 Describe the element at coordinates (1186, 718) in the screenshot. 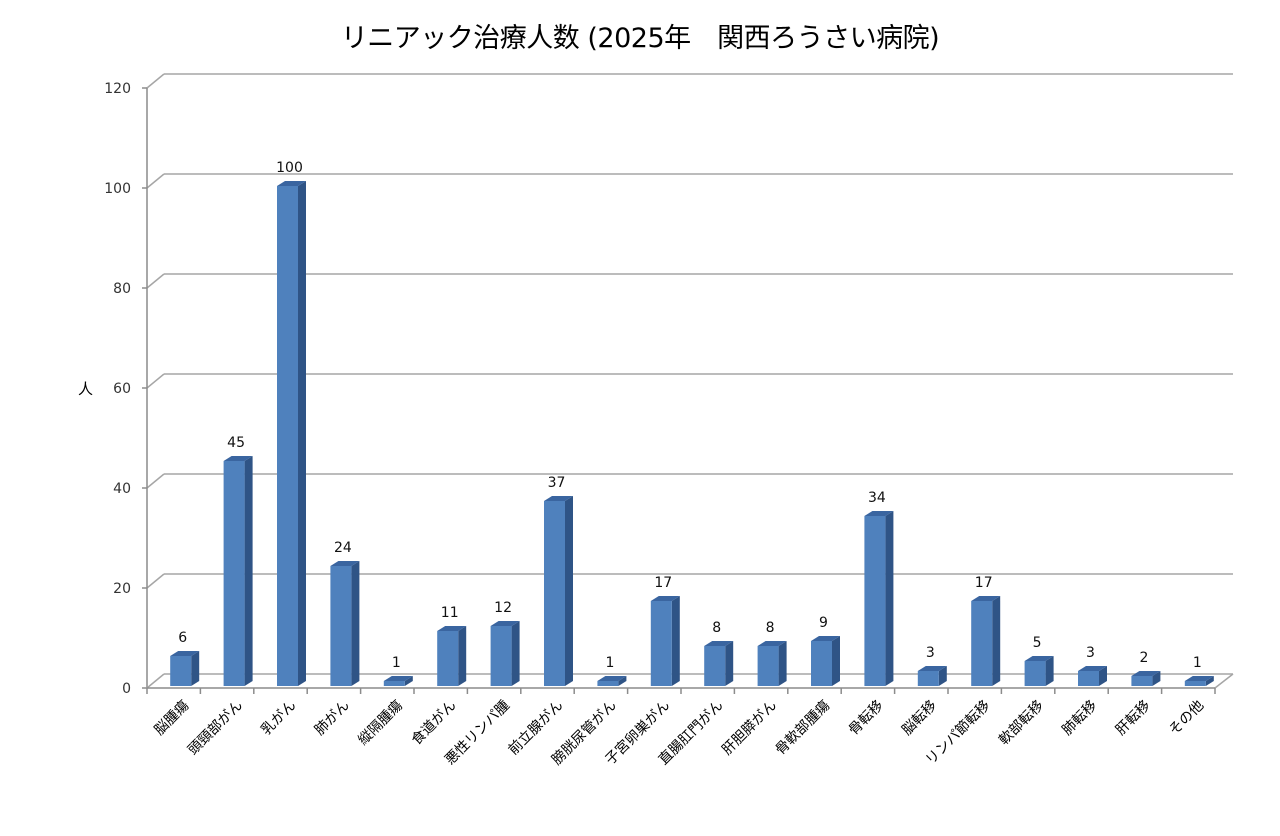

I see `category-label: その他` at that location.